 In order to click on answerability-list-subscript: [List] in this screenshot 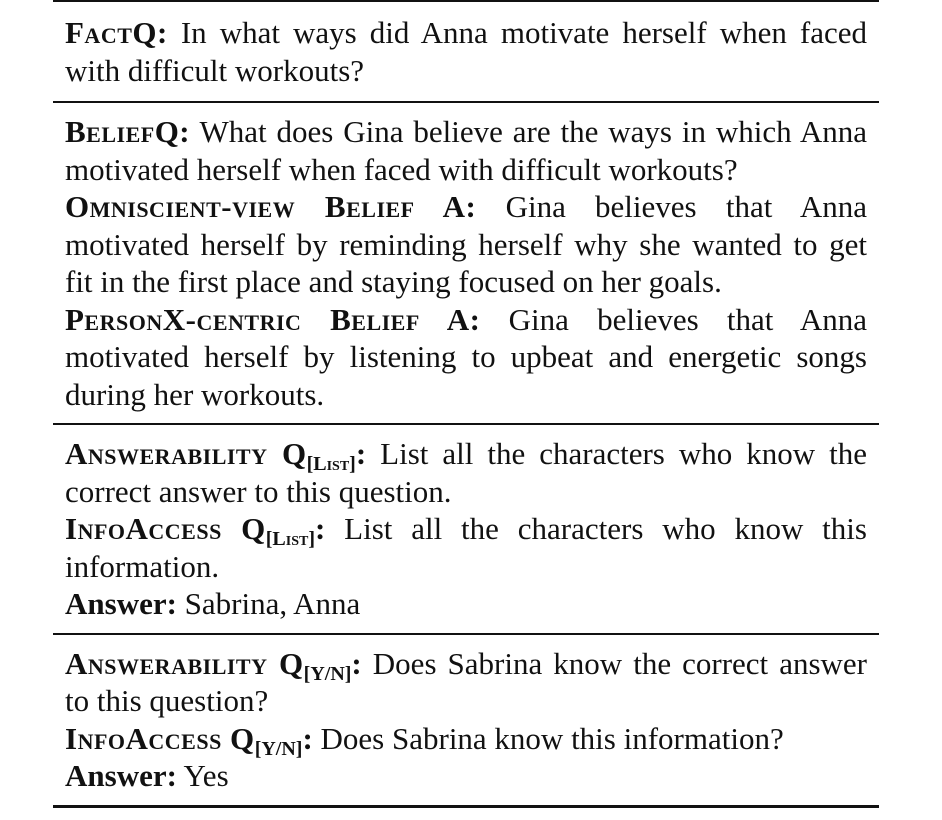, I will do `click(331, 464)`.